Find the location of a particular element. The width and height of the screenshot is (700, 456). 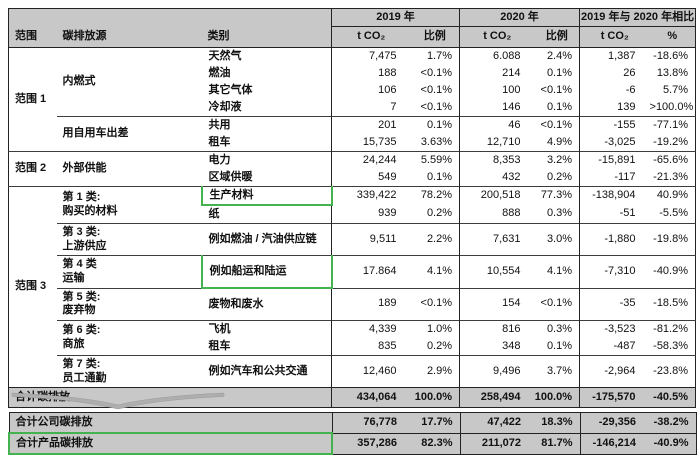

source-cell: 外部供能 is located at coordinates (129, 169).